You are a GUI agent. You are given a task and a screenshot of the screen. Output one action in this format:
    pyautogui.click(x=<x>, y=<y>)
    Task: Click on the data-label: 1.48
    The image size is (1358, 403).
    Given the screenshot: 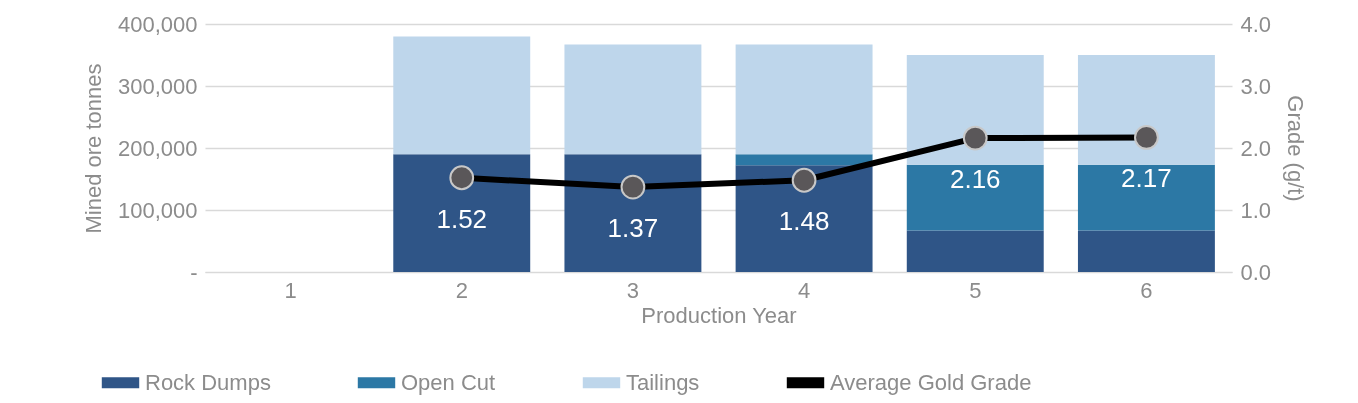 What is the action you would take?
    pyautogui.click(x=804, y=221)
    